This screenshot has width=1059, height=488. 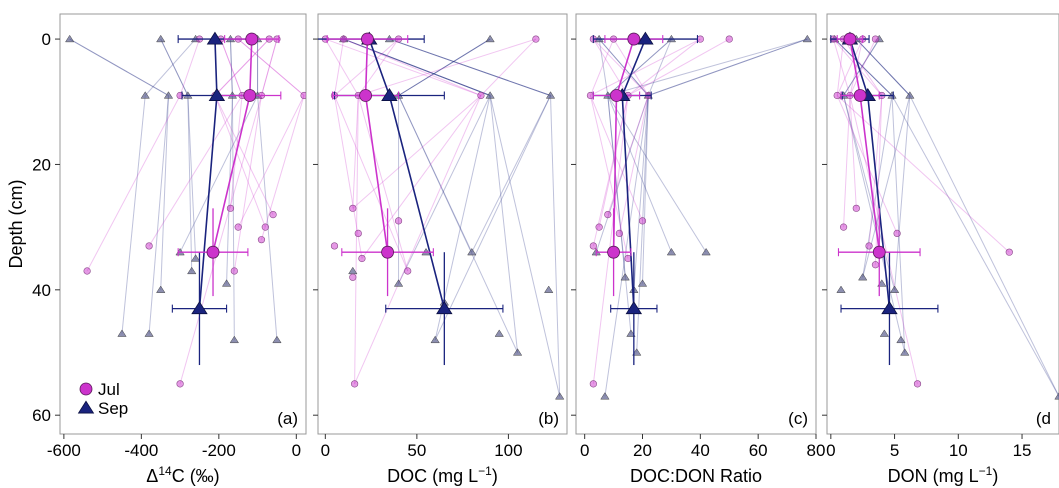 What do you see at coordinates (700, 450) in the screenshot?
I see `x-tick-label: 40` at bounding box center [700, 450].